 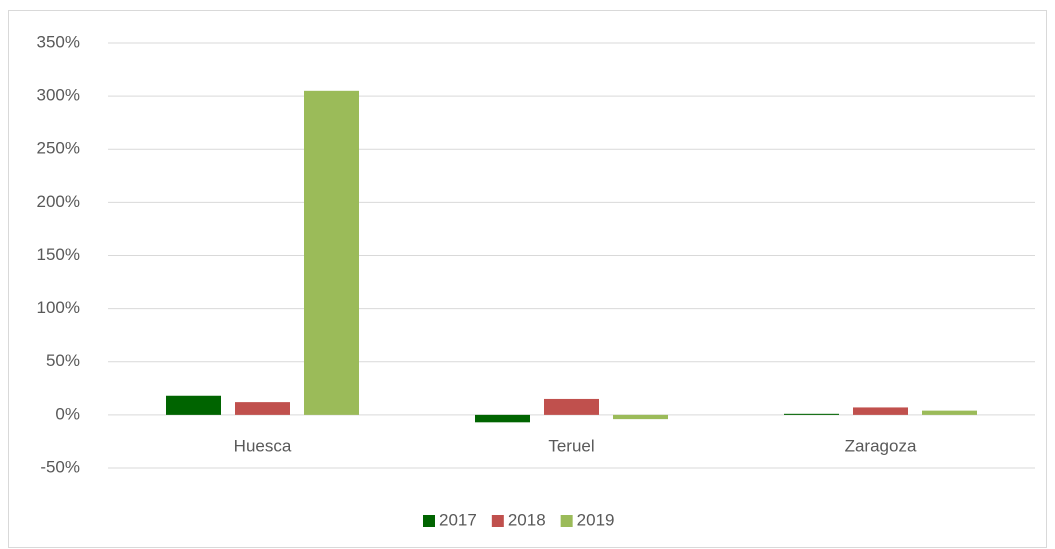 I want to click on y-tick-label: 100%, so click(x=58, y=307).